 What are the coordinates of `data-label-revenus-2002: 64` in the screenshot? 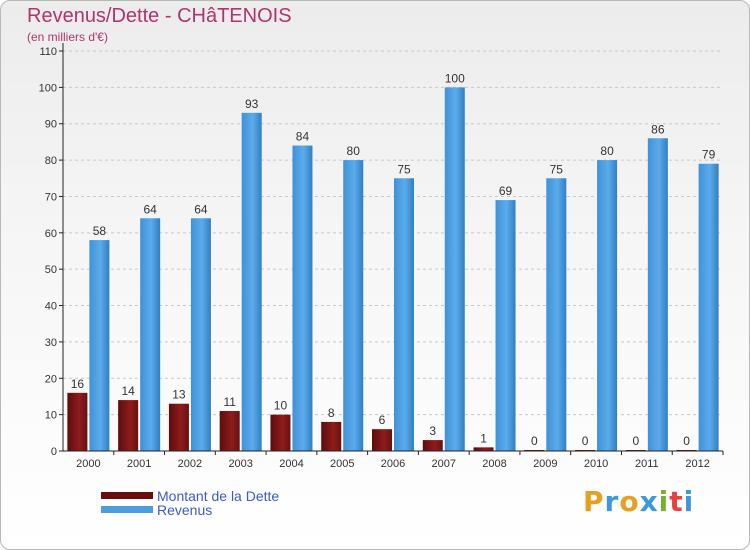 It's located at (201, 209).